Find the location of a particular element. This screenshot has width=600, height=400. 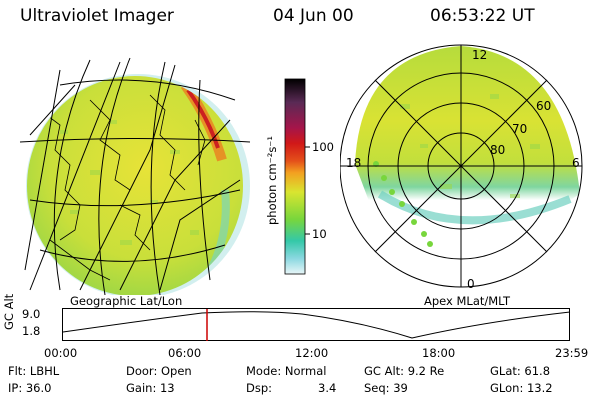

info-ip: IP: 36.0 is located at coordinates (30, 388).